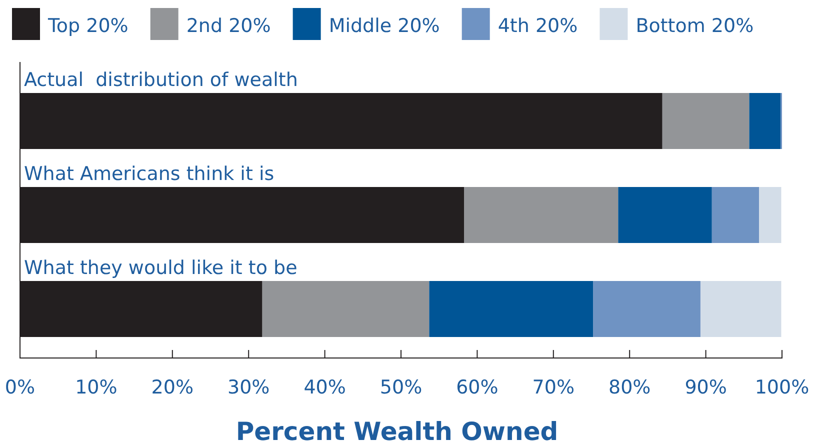 Image resolution: width=831 pixels, height=446 pixels. What do you see at coordinates (538, 26) in the screenshot?
I see `legend-label: 4th 20%` at bounding box center [538, 26].